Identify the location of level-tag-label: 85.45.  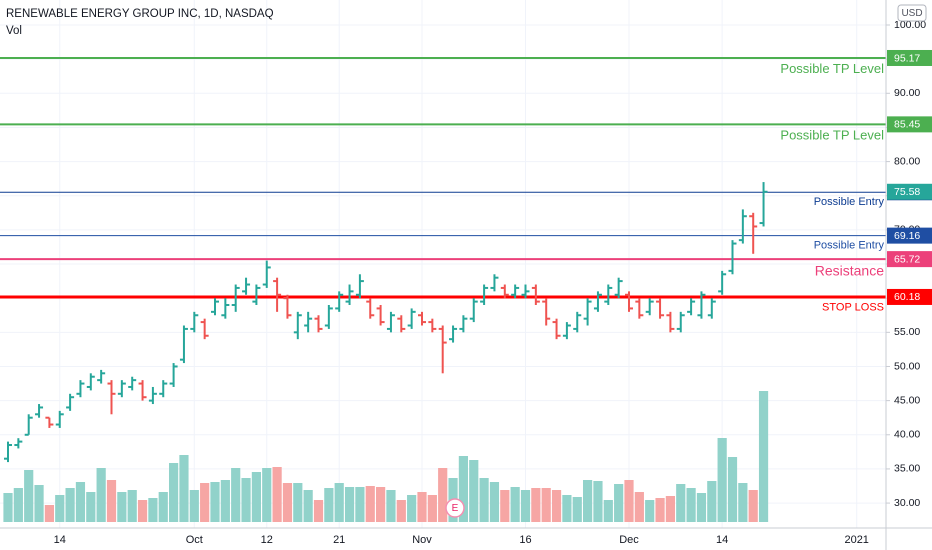
(907, 125).